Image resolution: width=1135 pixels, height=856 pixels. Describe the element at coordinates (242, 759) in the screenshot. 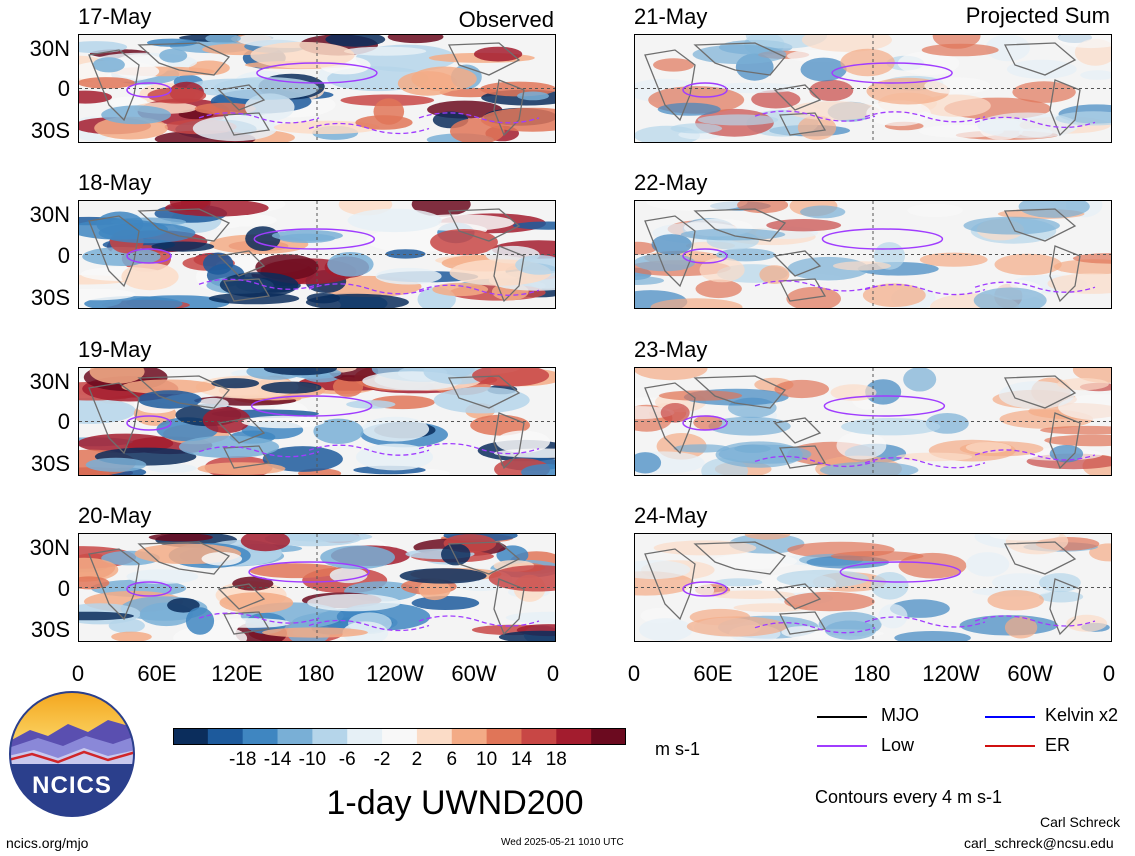

I see `colorbar-tick-label: -18` at that location.